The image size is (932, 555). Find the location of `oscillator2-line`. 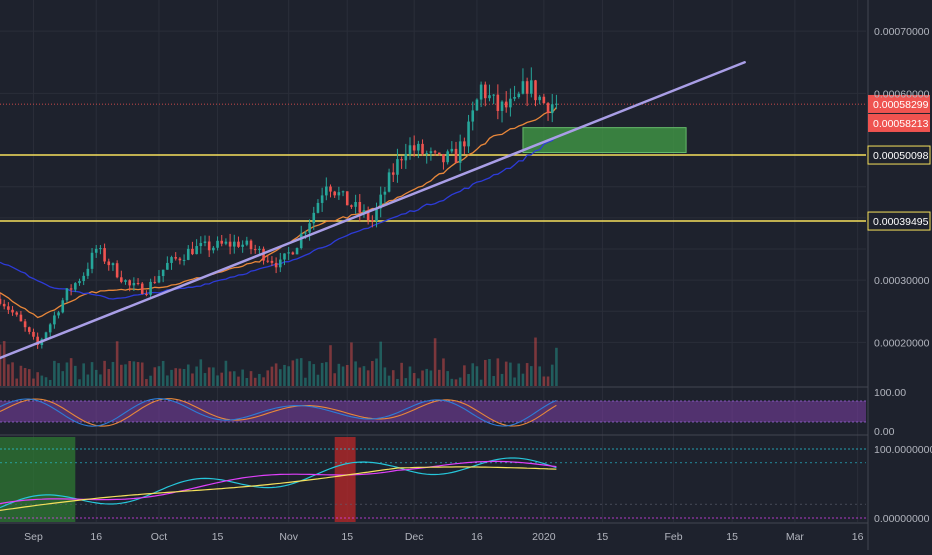

oscillator2-line is located at coordinates (278, 488).